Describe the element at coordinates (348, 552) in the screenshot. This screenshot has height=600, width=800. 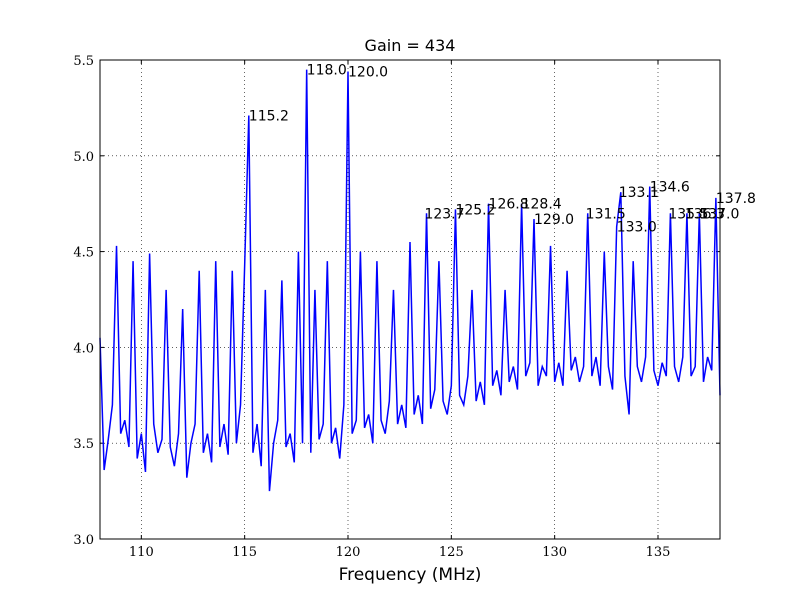
I see `x-tick-label: 120` at that location.